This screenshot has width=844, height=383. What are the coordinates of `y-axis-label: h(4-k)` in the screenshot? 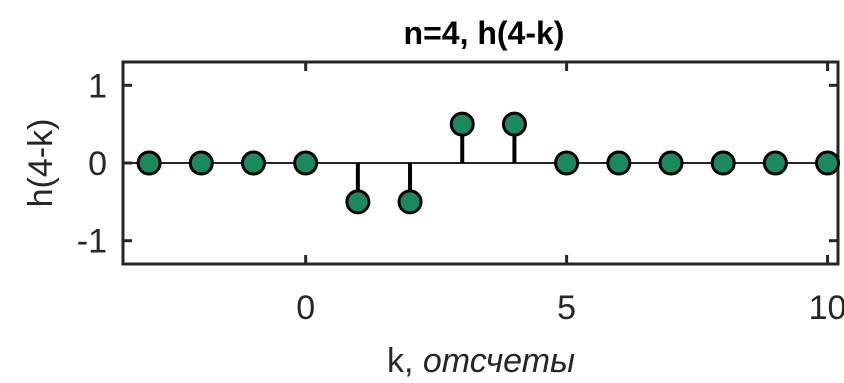 It's located at (41, 163).